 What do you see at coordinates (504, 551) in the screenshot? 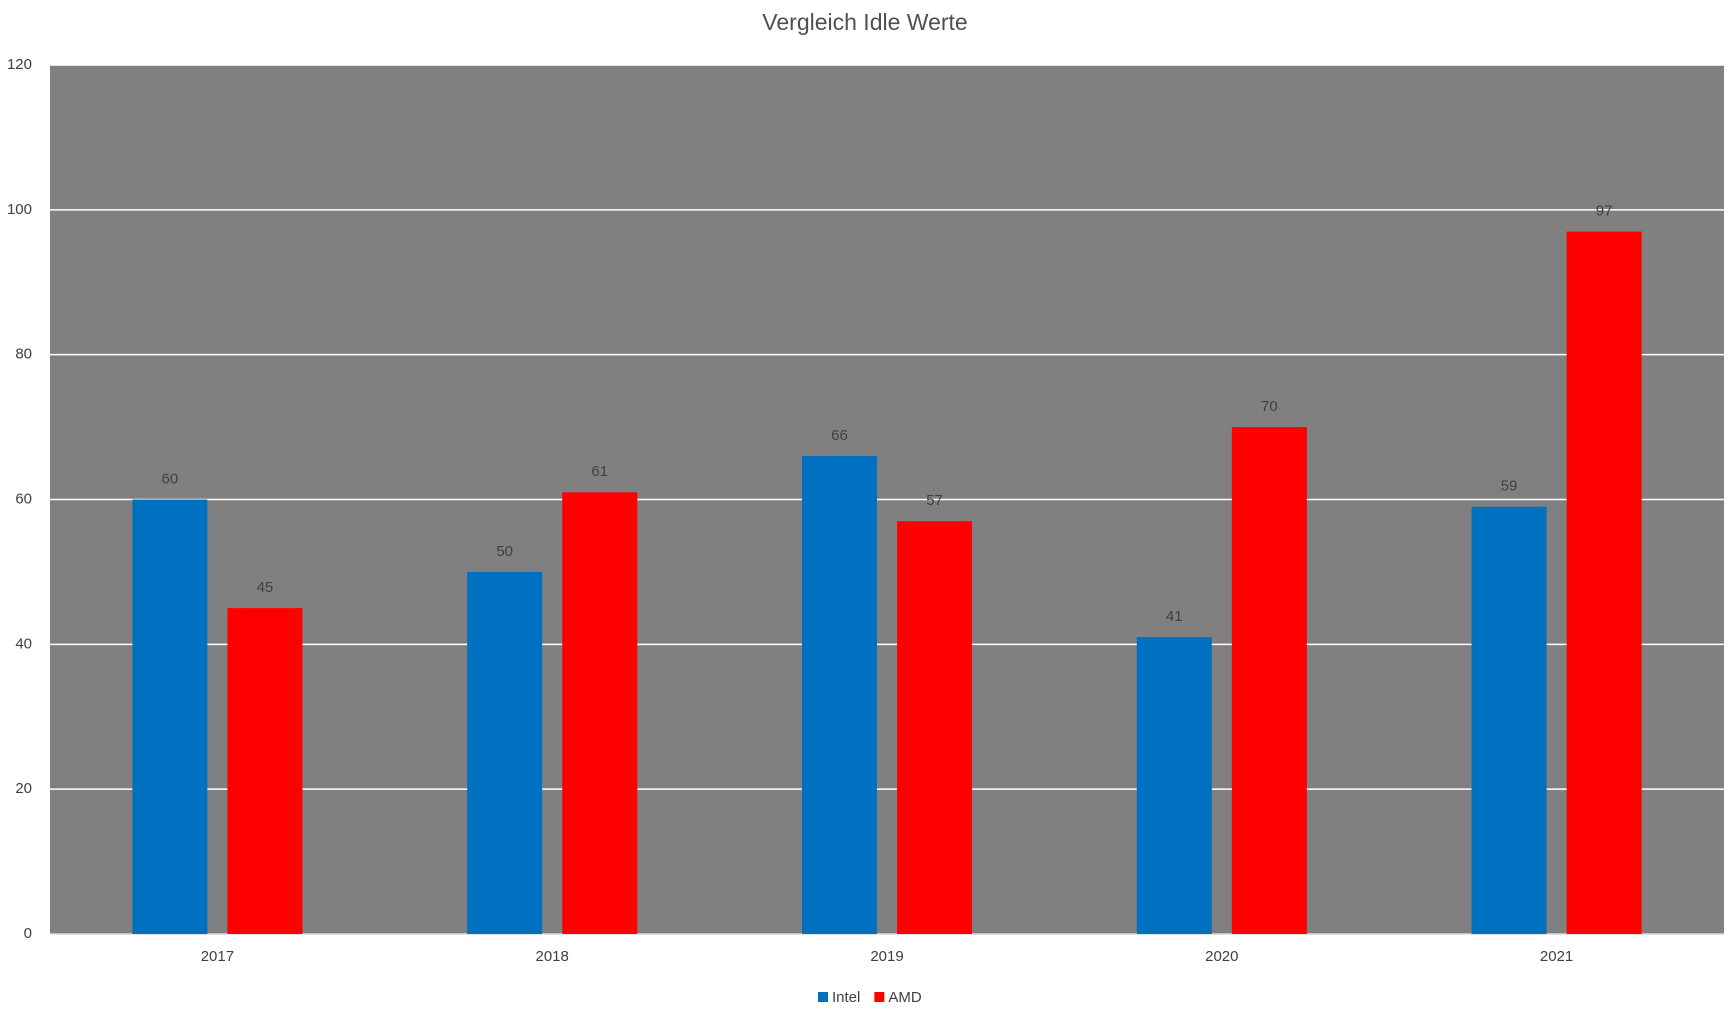
I see `data-label: 50` at bounding box center [504, 551].